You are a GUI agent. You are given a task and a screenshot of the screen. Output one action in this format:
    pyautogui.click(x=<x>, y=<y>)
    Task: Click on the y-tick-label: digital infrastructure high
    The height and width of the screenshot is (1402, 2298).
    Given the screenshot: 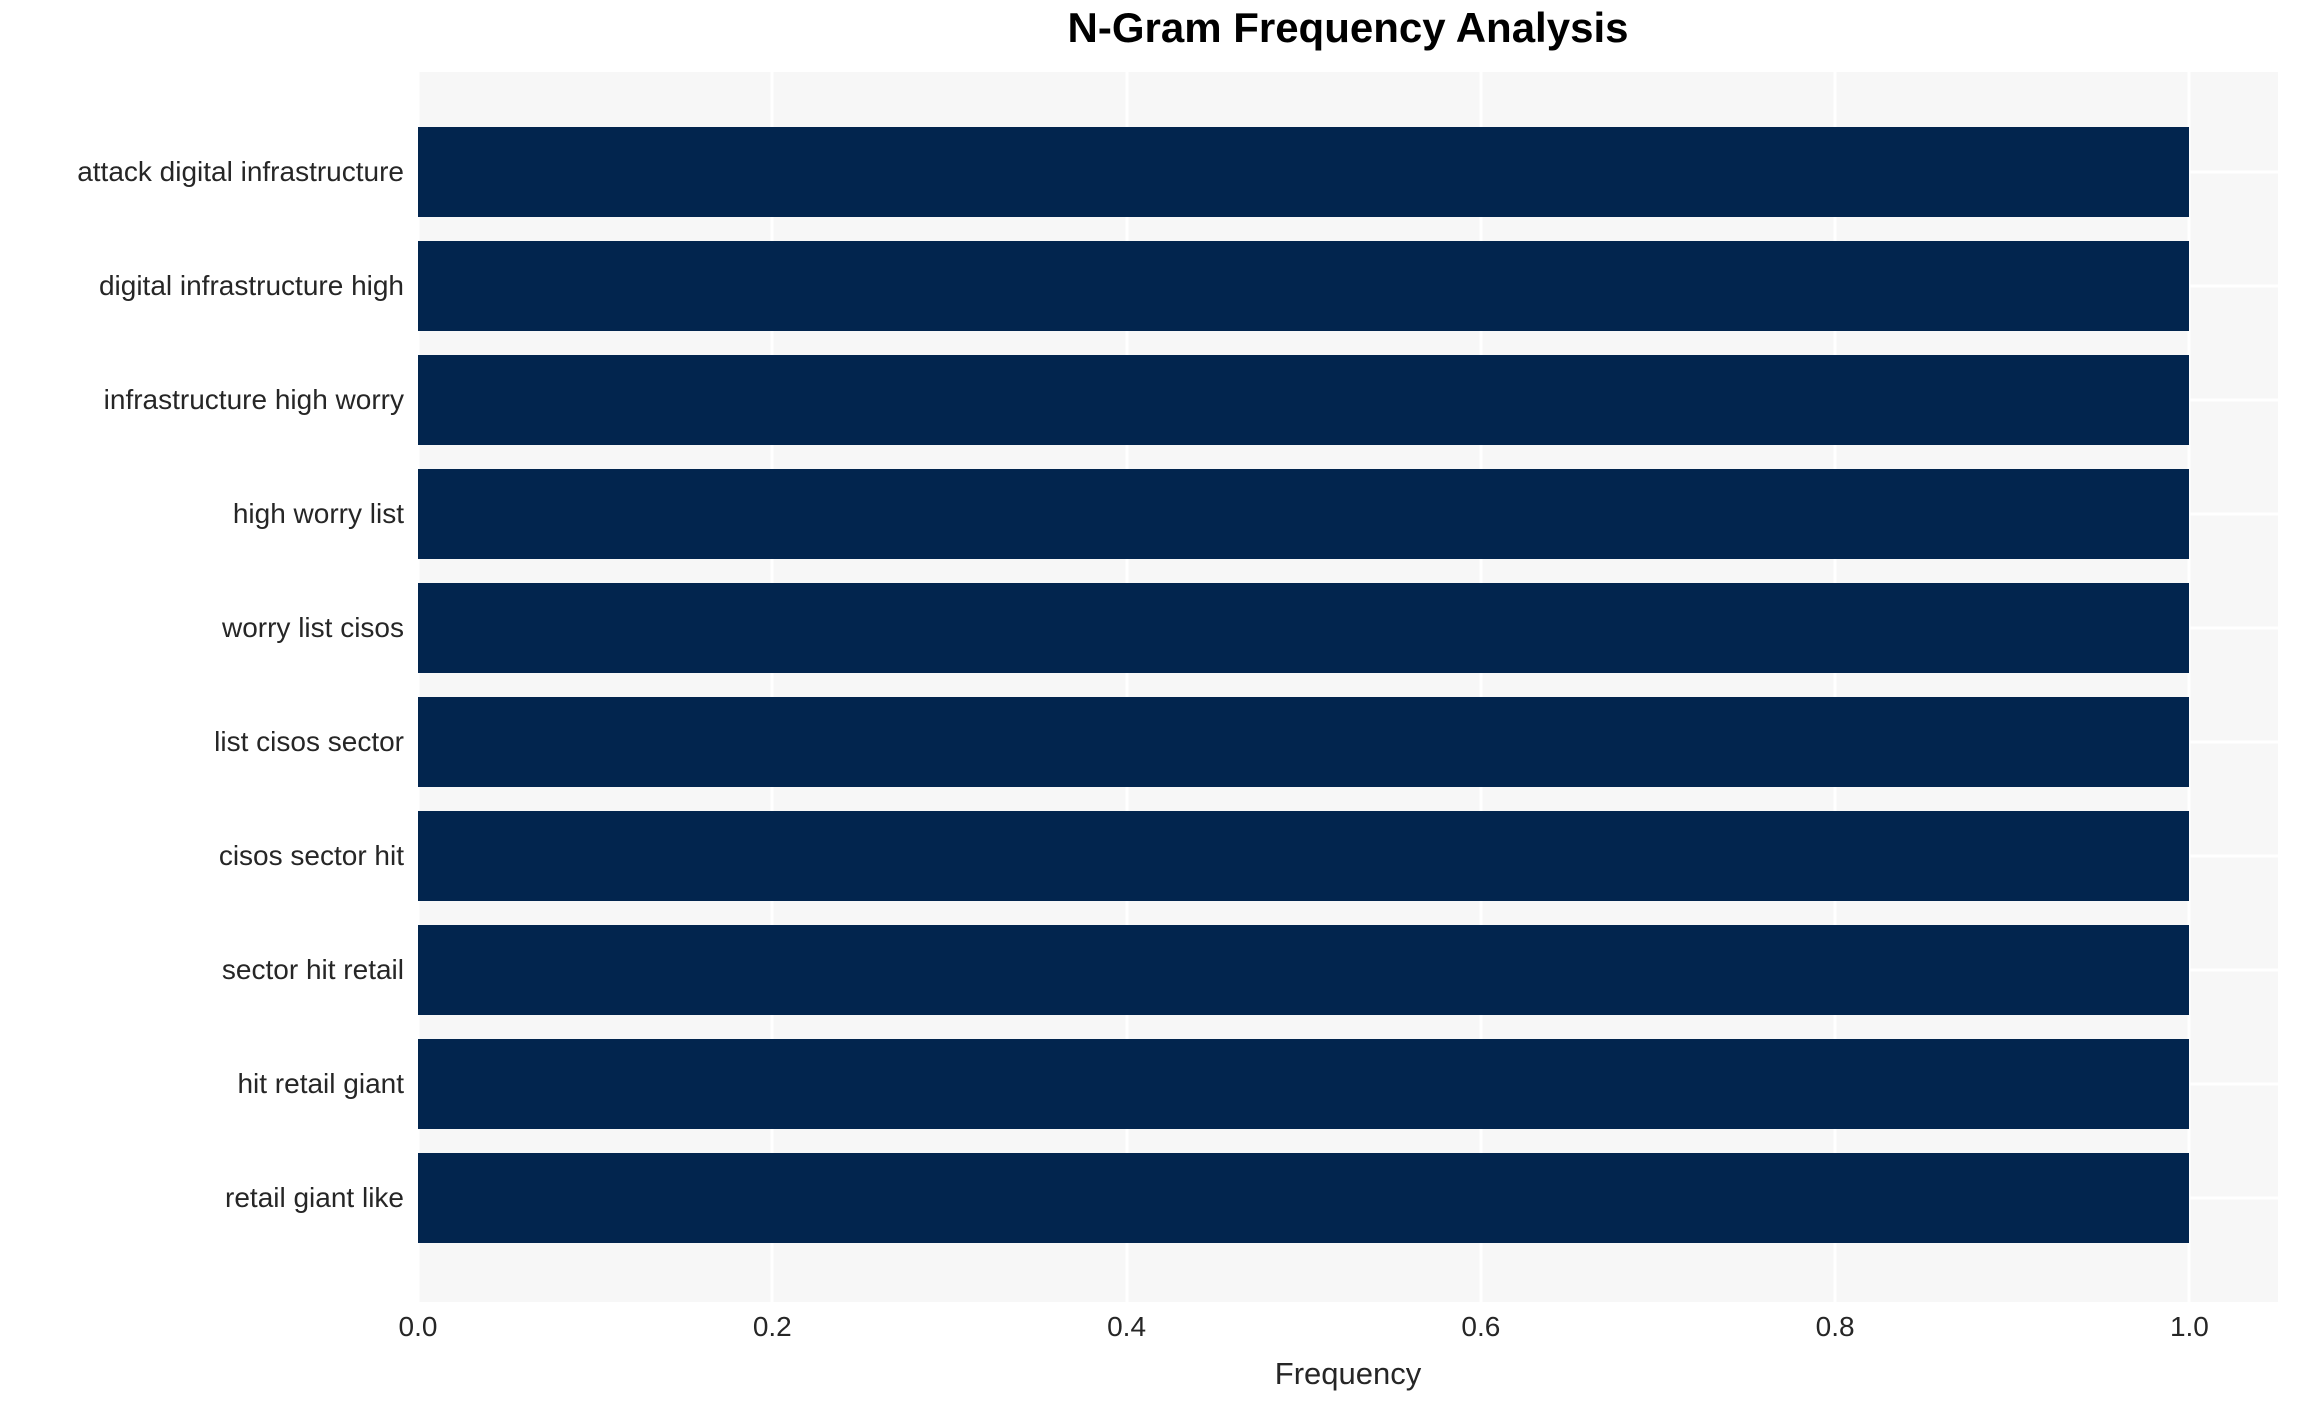 What is the action you would take?
    pyautogui.click(x=251, y=285)
    